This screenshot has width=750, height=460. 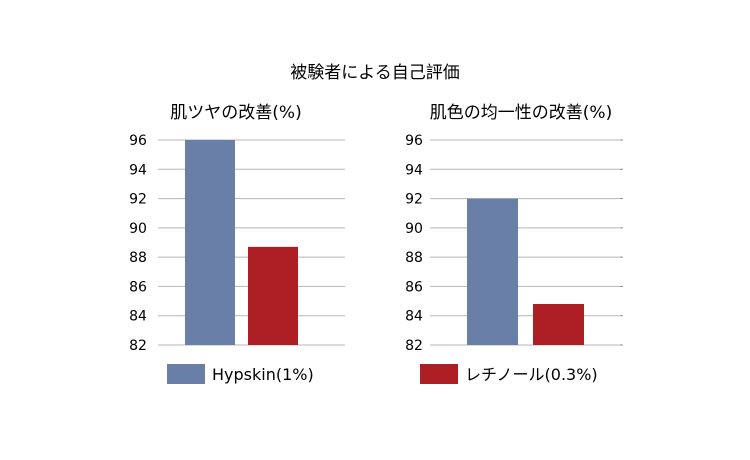 What do you see at coordinates (263, 374) in the screenshot?
I see `legend-label-hypskin: Hypskin(1%)` at bounding box center [263, 374].